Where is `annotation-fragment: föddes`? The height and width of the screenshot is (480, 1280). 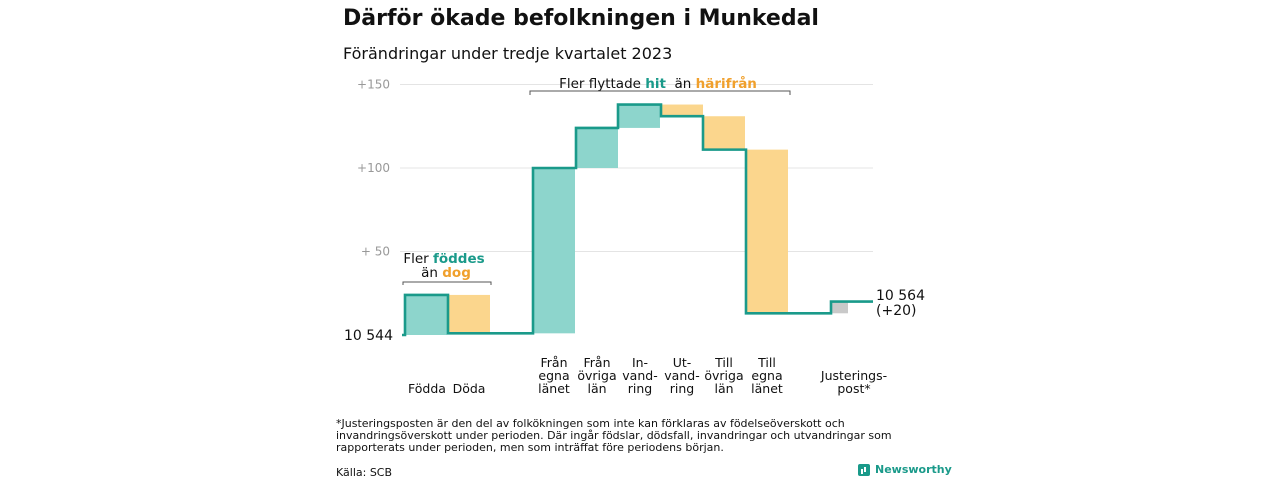 annotation-fragment: föddes is located at coordinates (459, 259).